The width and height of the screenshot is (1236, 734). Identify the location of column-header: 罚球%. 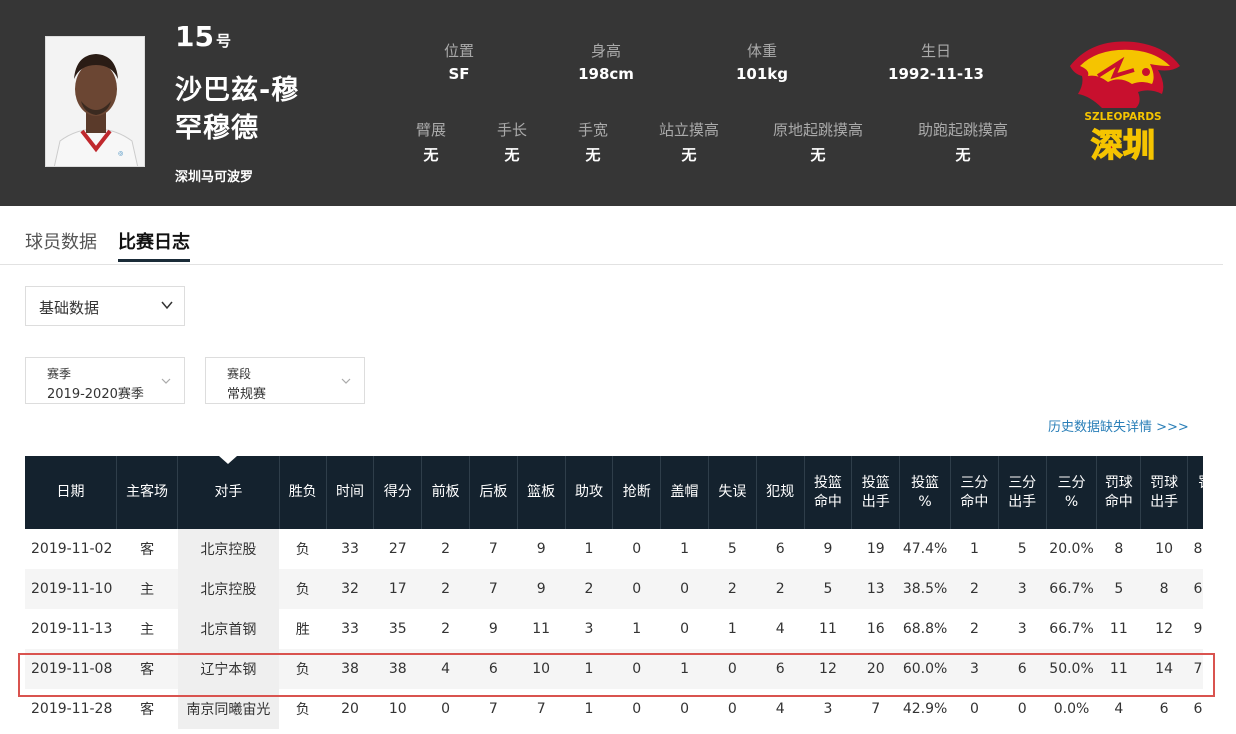
(1195, 492).